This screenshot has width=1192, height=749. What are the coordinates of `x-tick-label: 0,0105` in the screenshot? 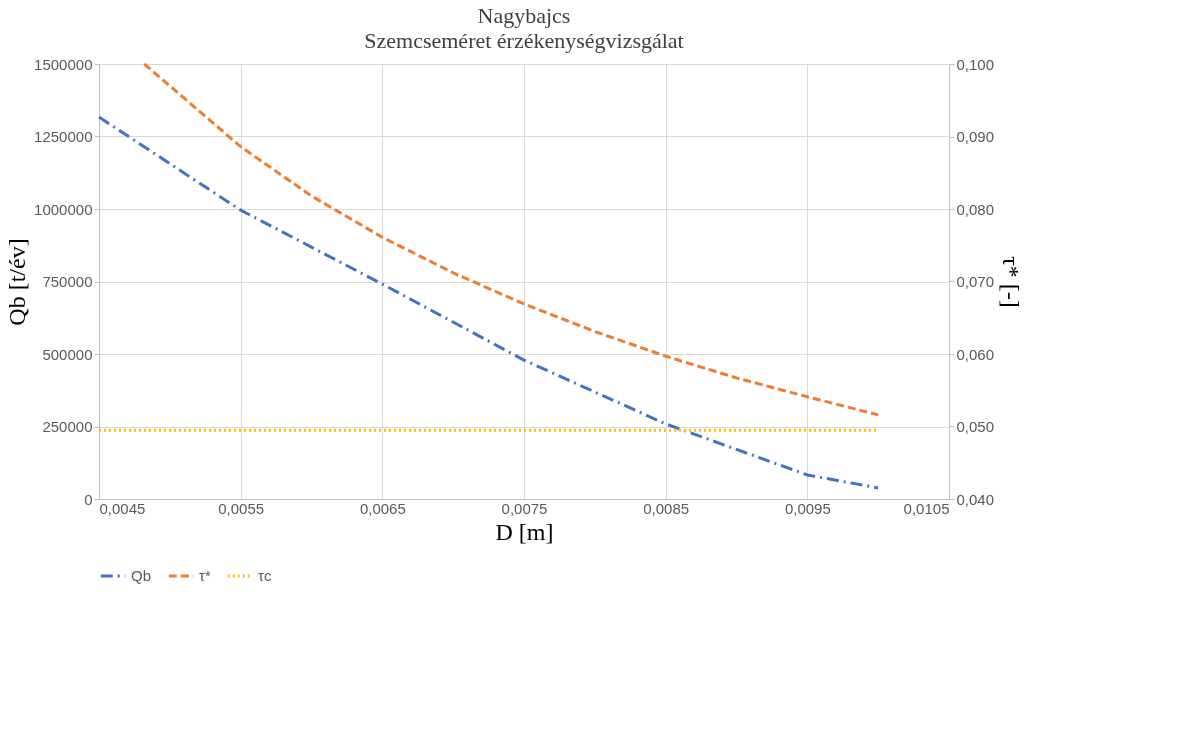 It's located at (926, 508).